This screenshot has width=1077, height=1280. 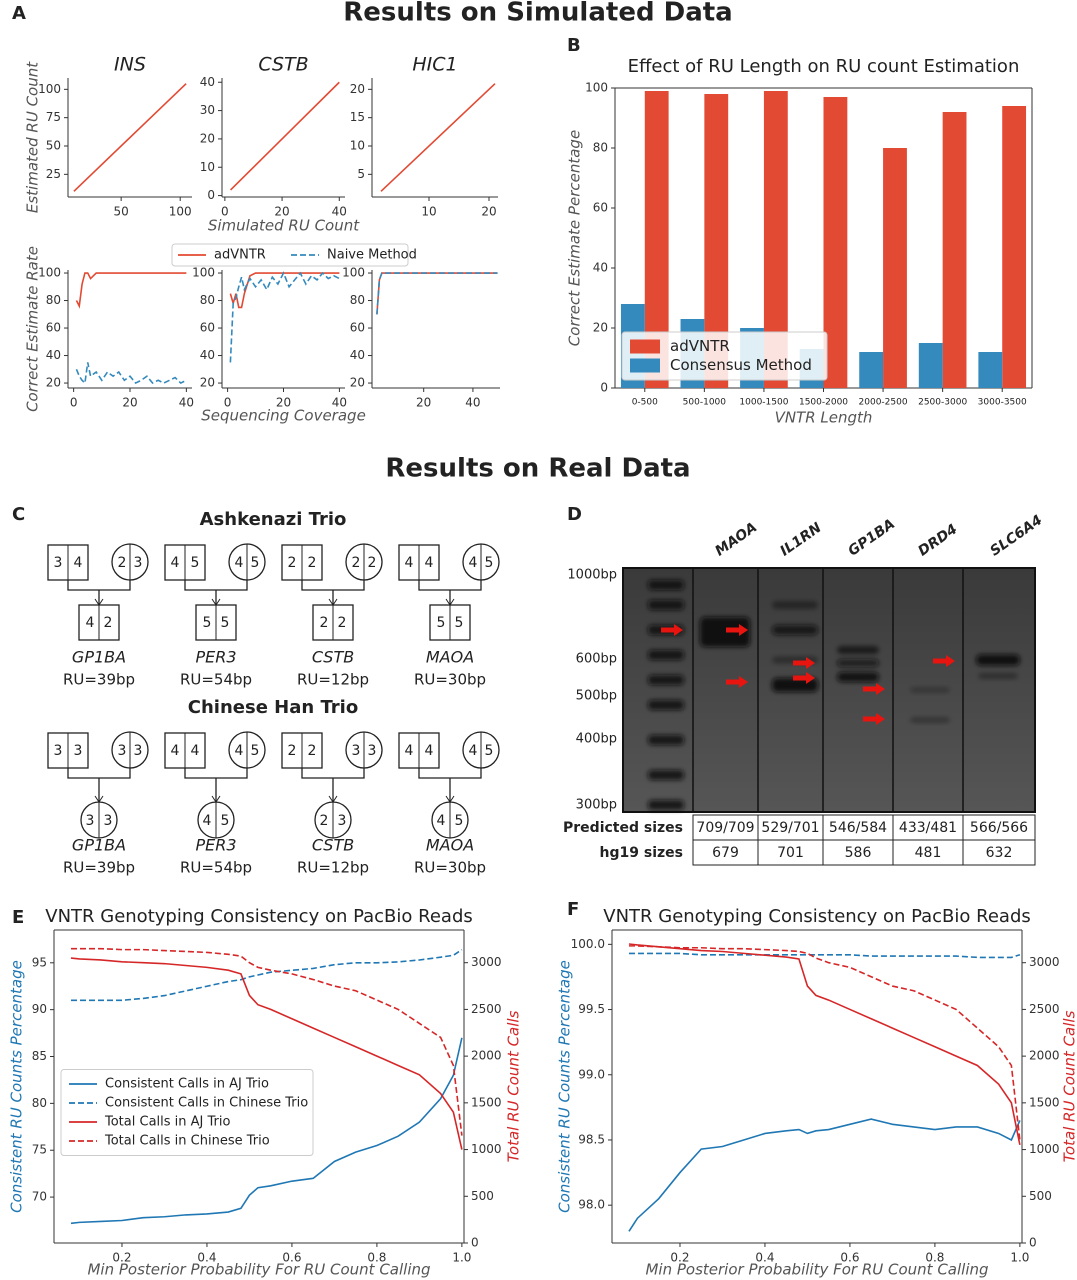 What do you see at coordinates (361, 174) in the screenshot?
I see `y-tick-label: 5` at bounding box center [361, 174].